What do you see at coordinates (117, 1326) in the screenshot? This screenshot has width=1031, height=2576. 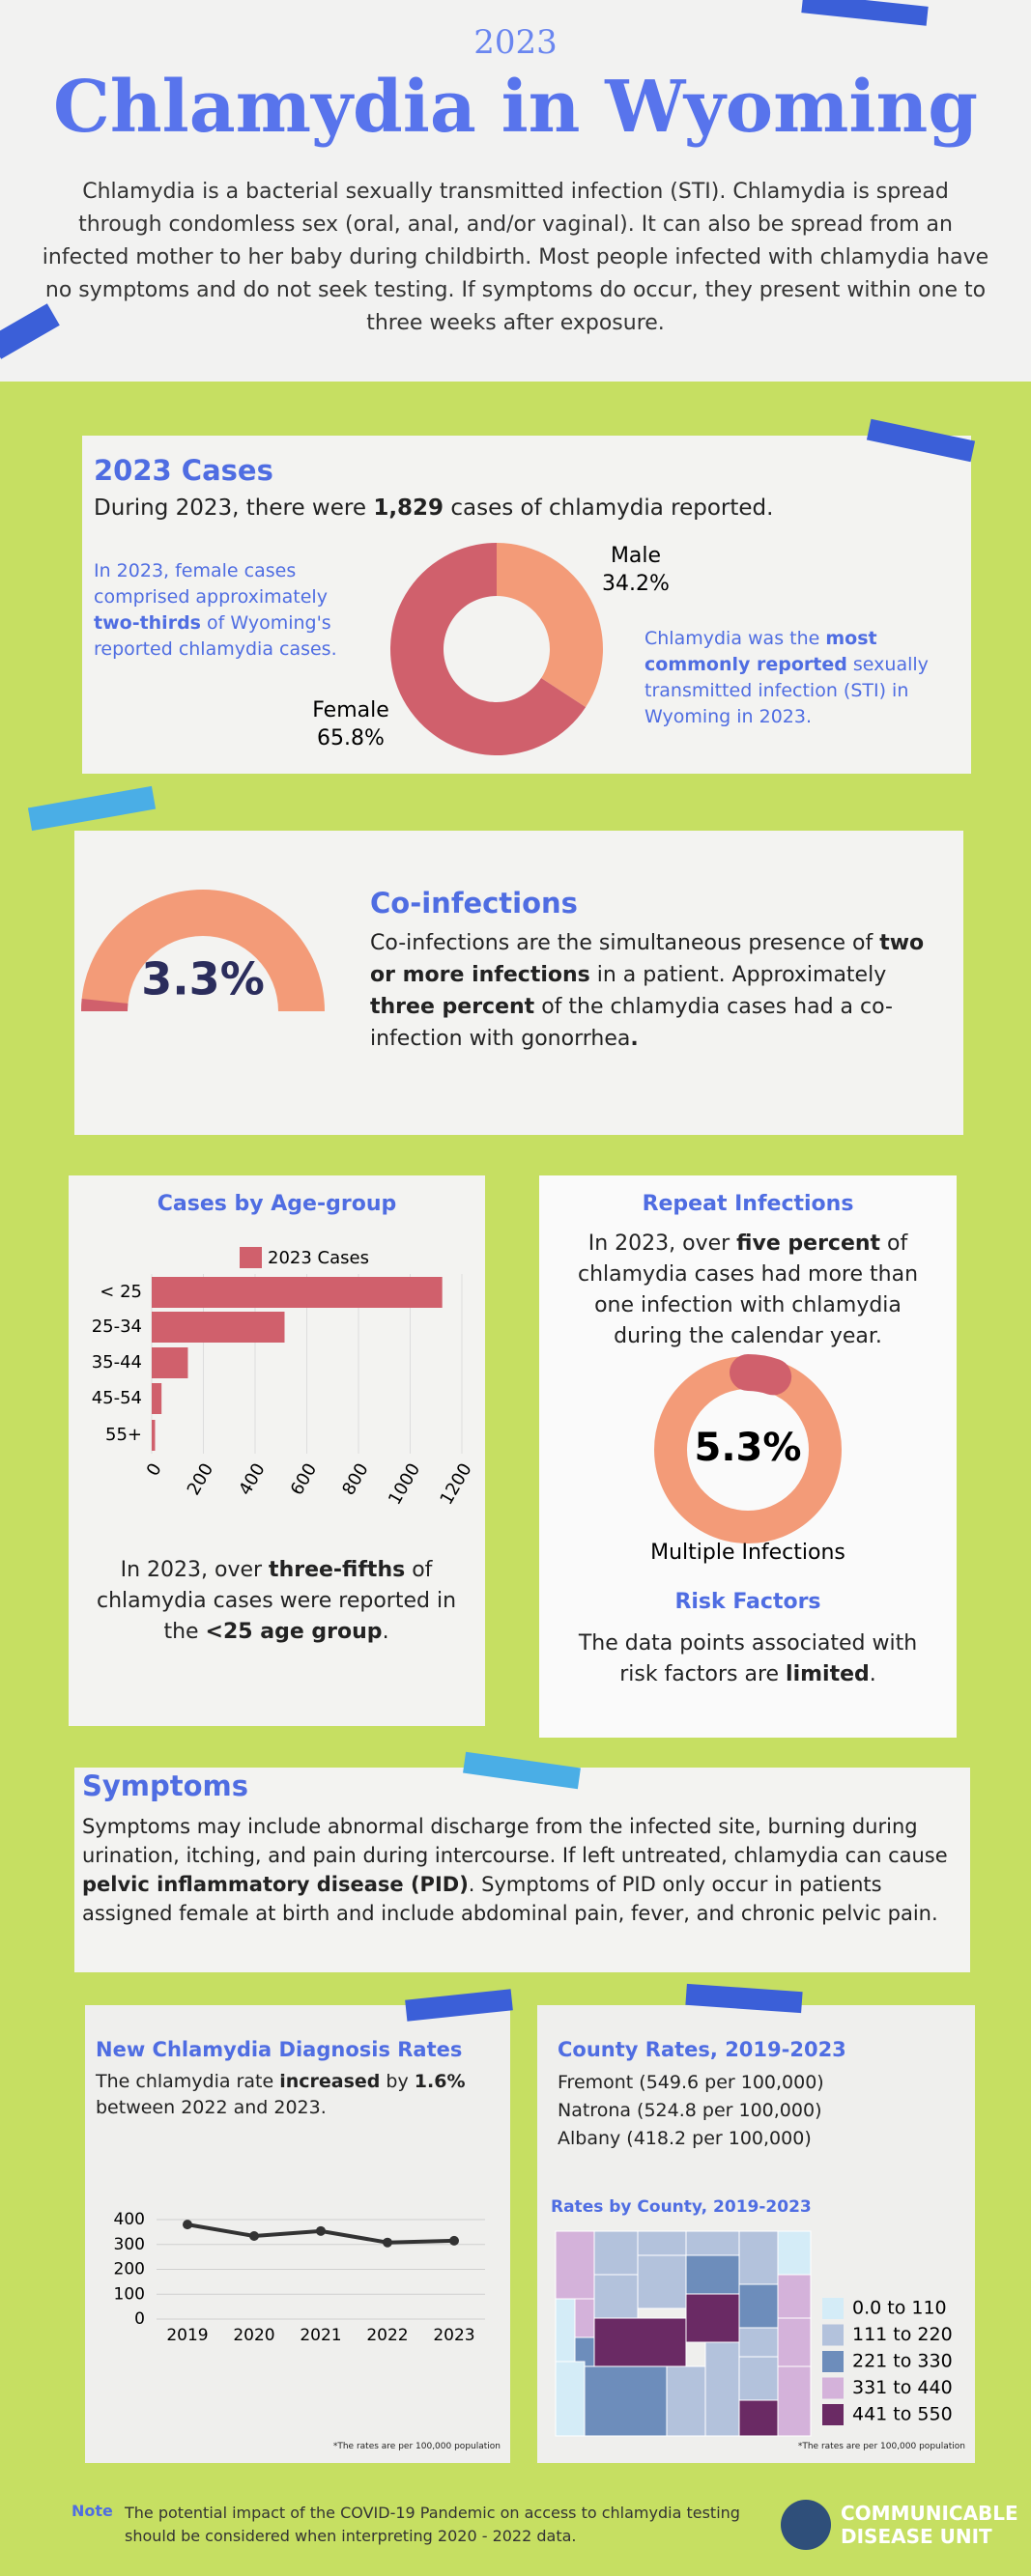 I see `y-tick-label: 25-34` at bounding box center [117, 1326].